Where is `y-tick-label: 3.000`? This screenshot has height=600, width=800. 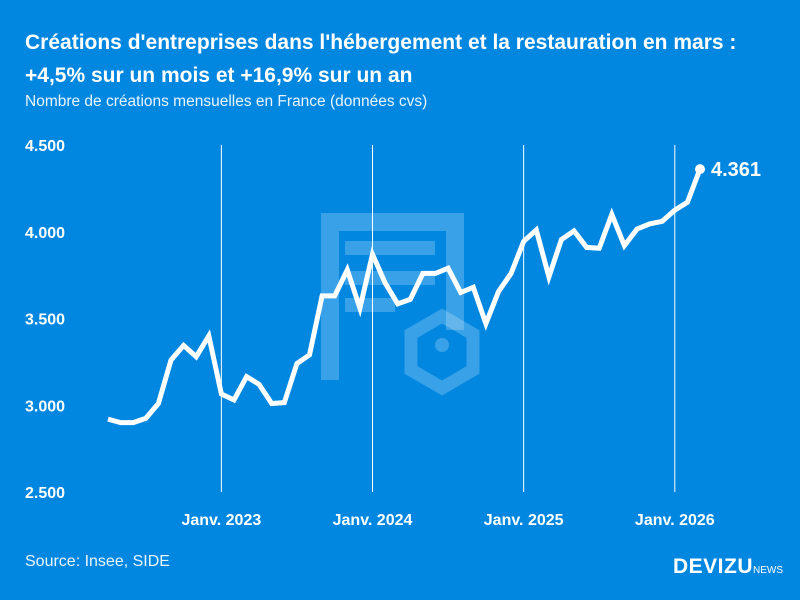
y-tick-label: 3.000 is located at coordinates (45, 406).